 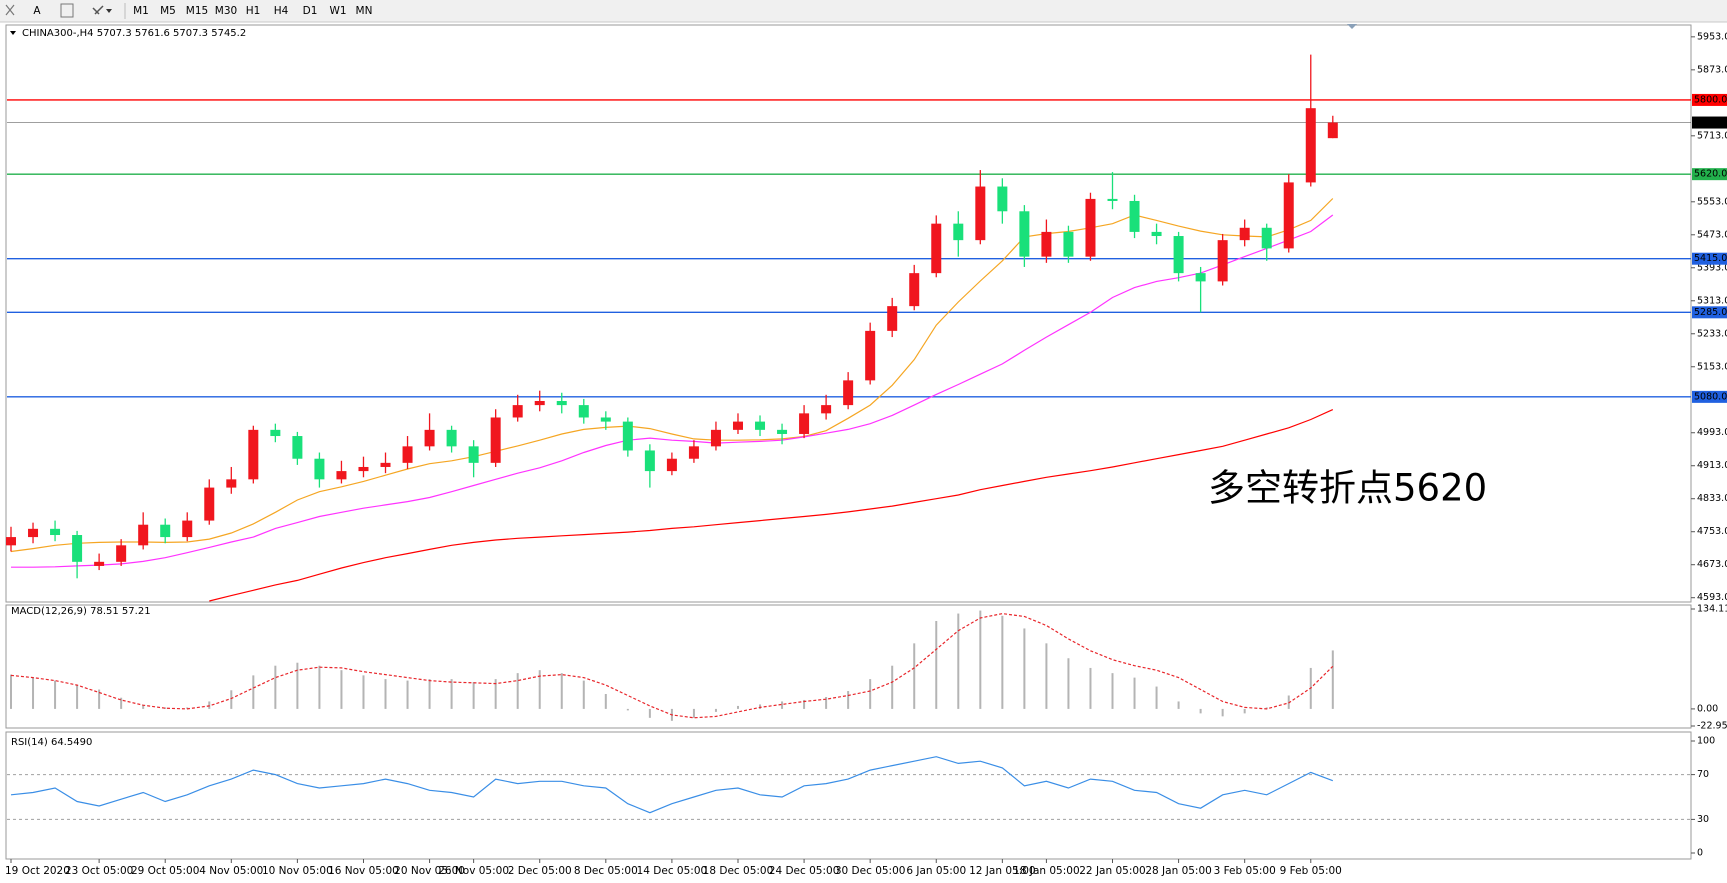 What do you see at coordinates (253, 11) in the screenshot?
I see `timeframe-button: H1` at bounding box center [253, 11].